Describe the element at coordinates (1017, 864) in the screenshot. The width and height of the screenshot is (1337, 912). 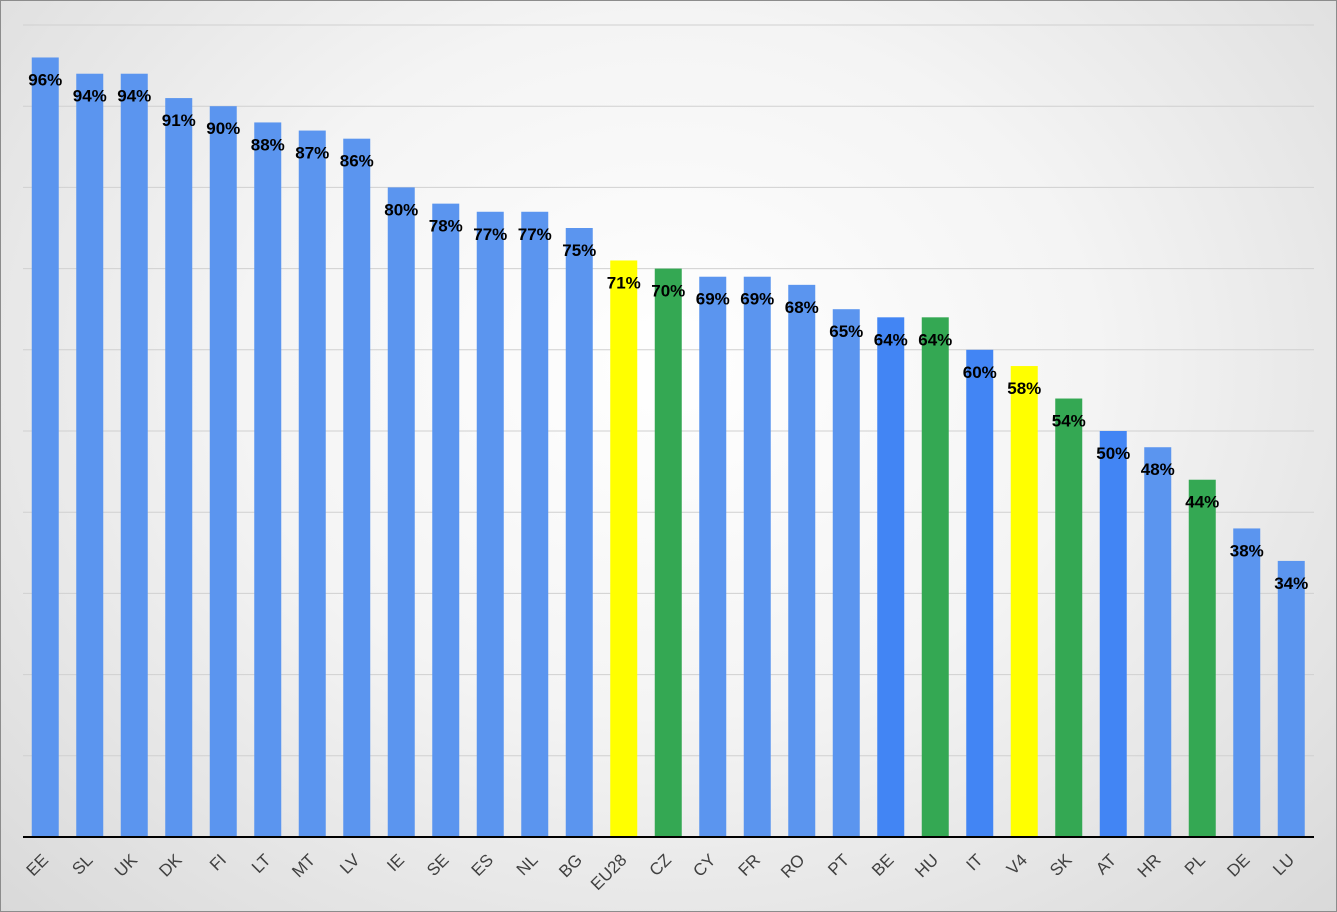
I see `tick-label-v4: V4` at that location.